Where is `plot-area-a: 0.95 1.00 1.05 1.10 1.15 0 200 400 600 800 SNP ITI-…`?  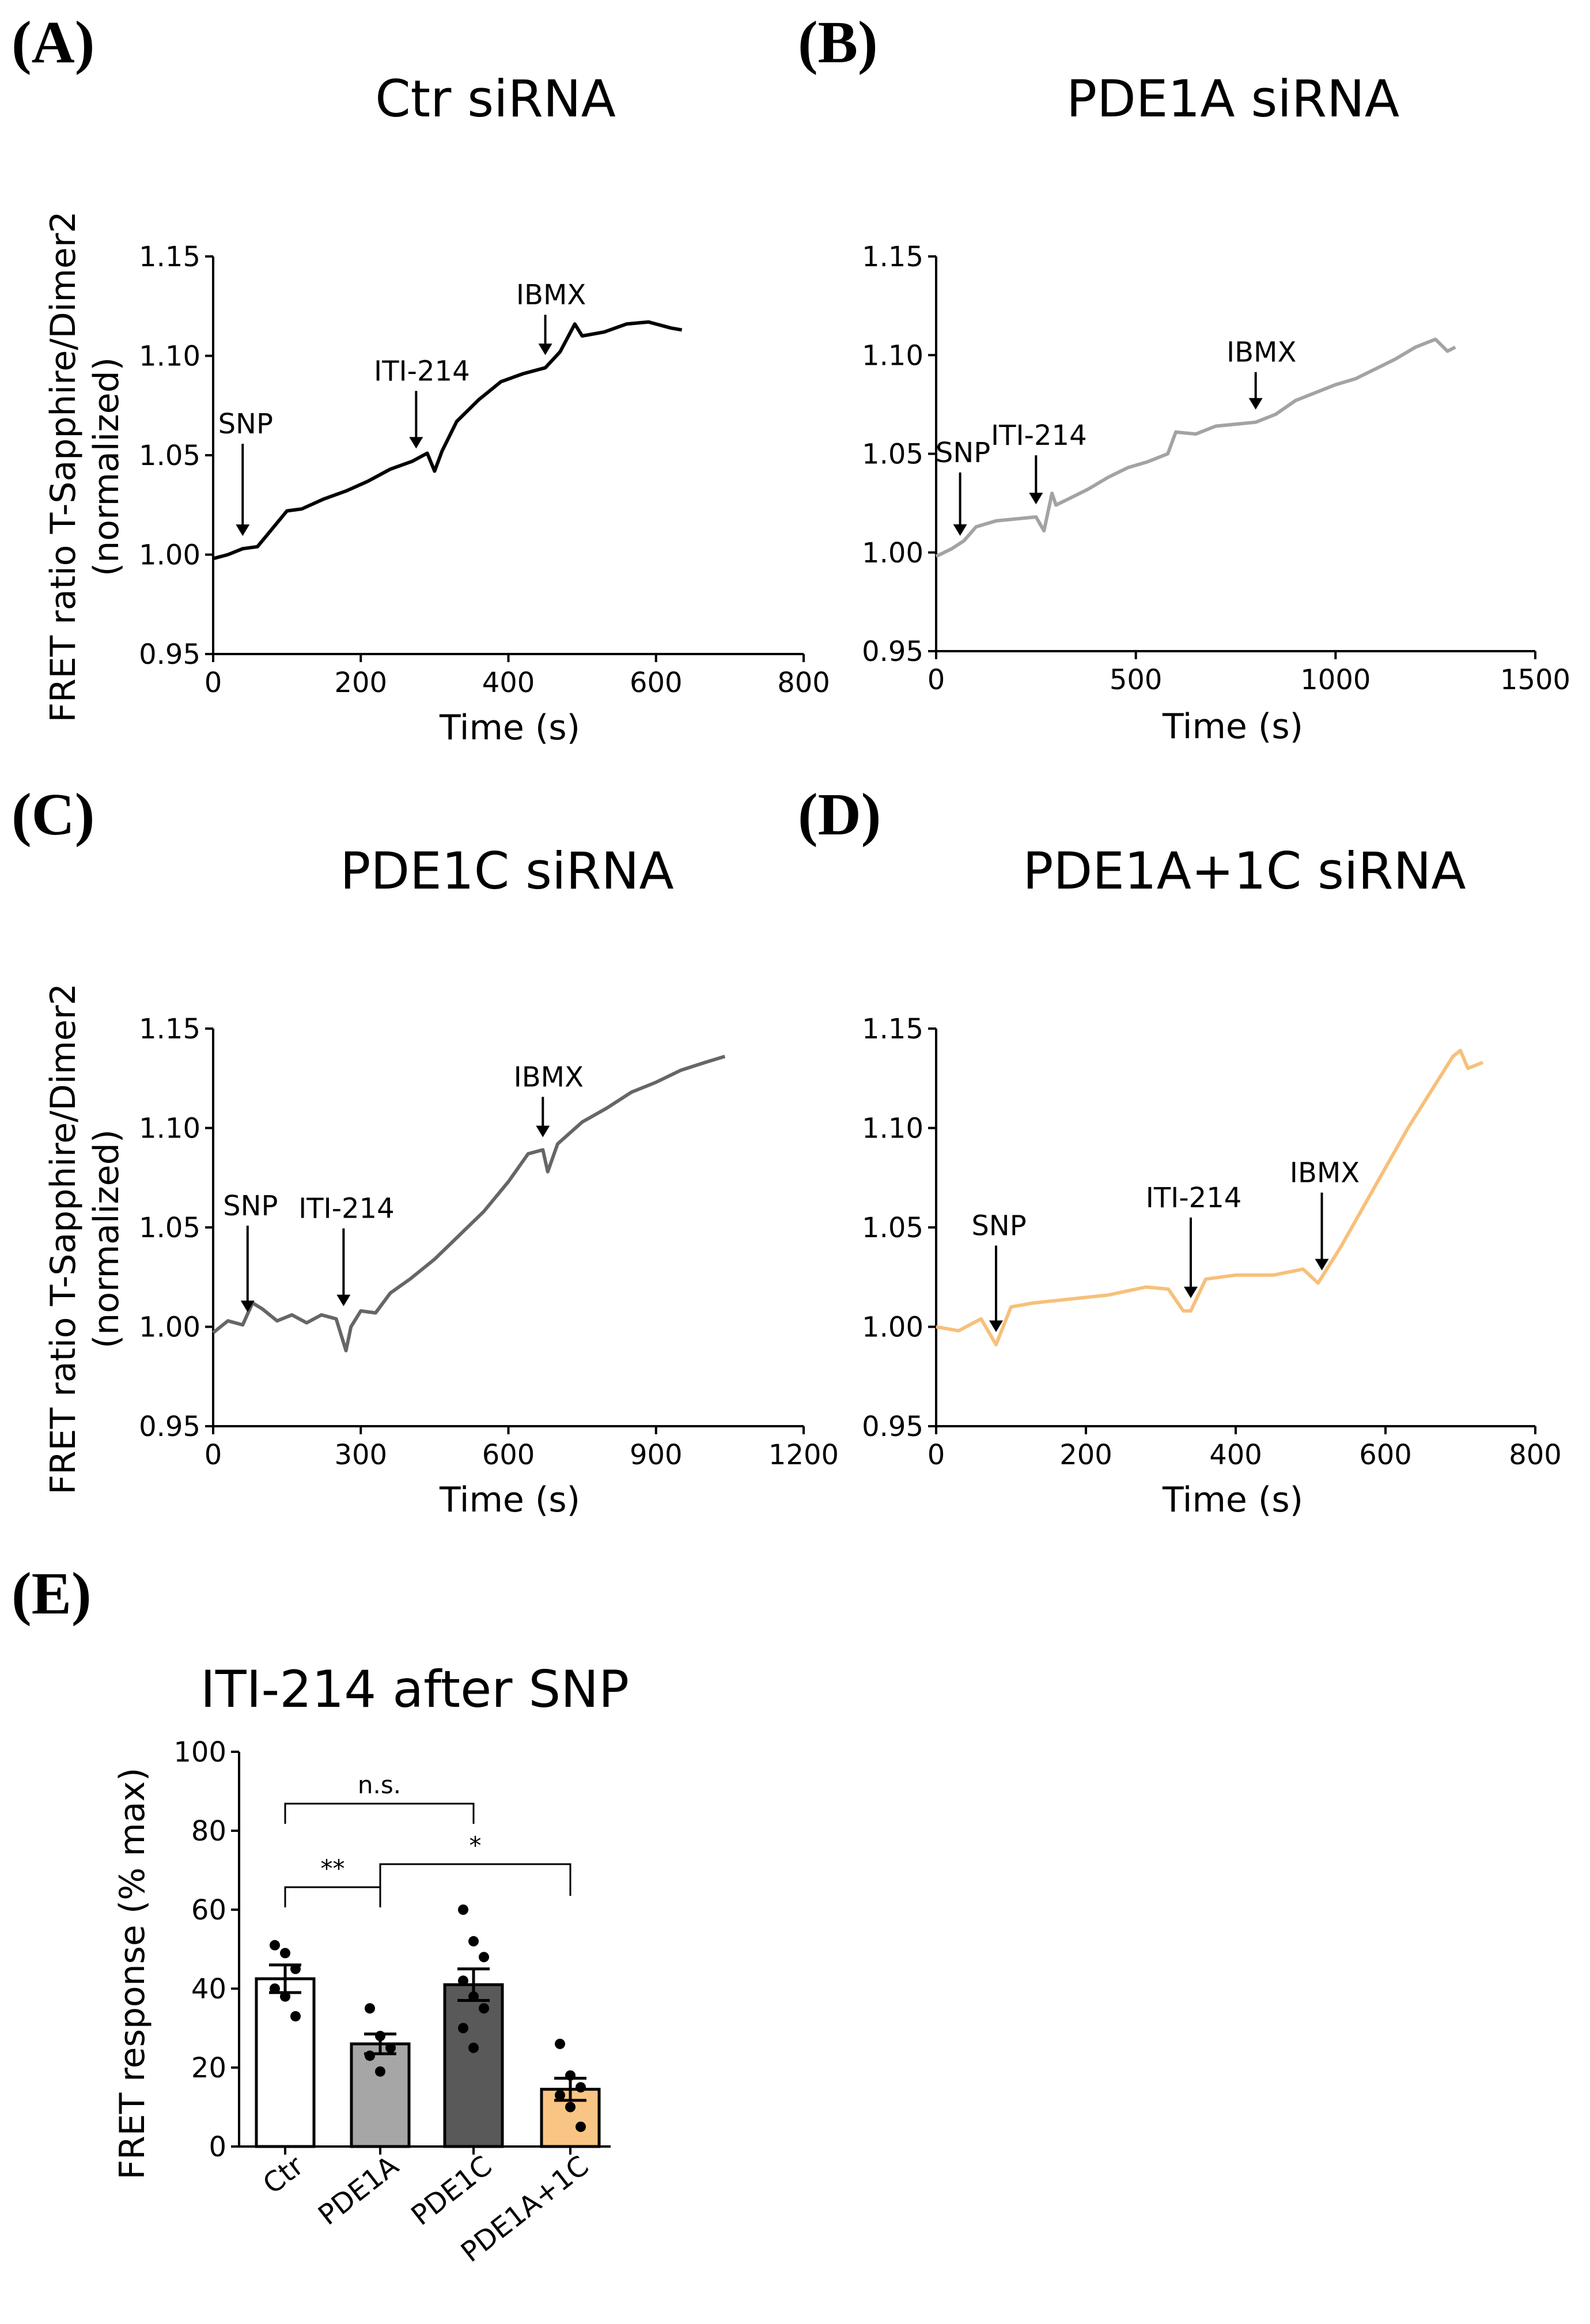 plot-area-a: 0.95 1.00 1.05 1.10 1.15 0 200 400 600 800 SNP ITI-… is located at coordinates (484, 470).